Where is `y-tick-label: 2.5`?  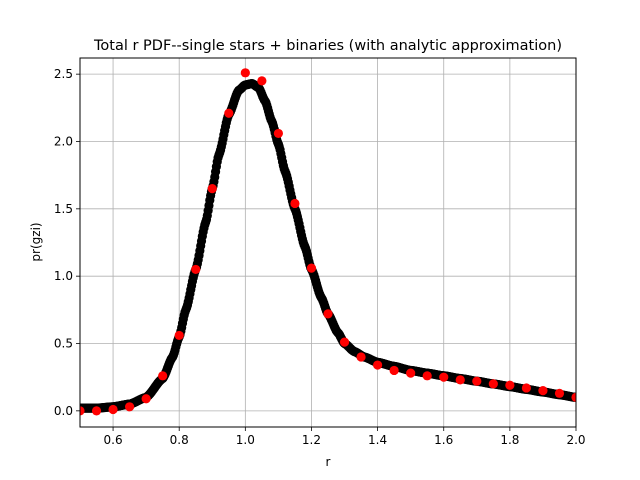 y-tick-label: 2.5 is located at coordinates (63, 74).